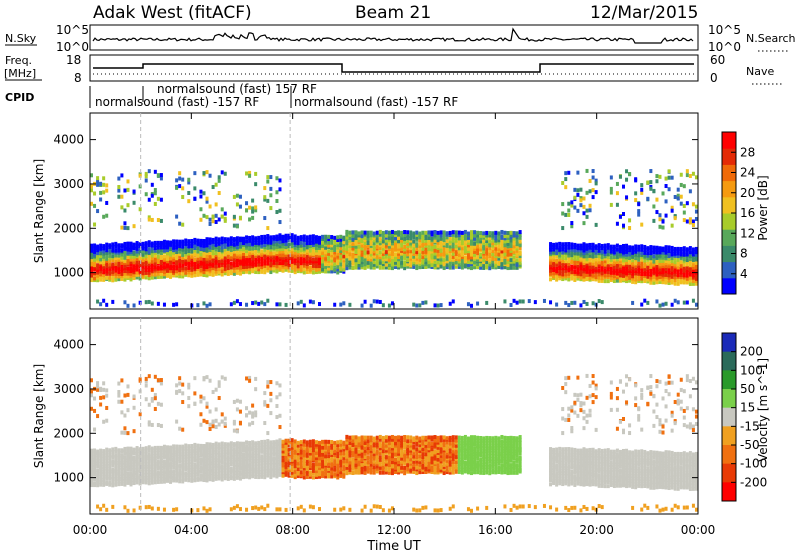 Image resolution: width=800 pixels, height=558 pixels. I want to click on nsky-panel: N.Sky 10^5 10^0 10^5 10^0 N.Search, so click(400, 38).